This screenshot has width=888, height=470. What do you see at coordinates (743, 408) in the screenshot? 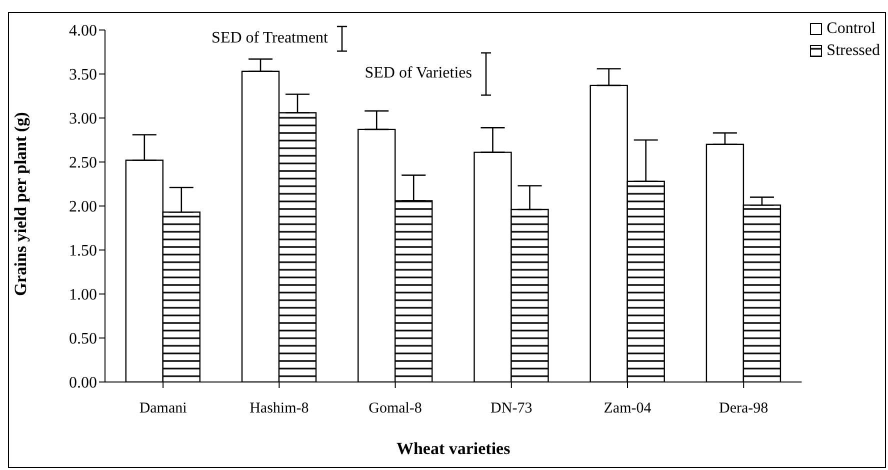
I see `x-tick-label: Dera-98` at bounding box center [743, 408].